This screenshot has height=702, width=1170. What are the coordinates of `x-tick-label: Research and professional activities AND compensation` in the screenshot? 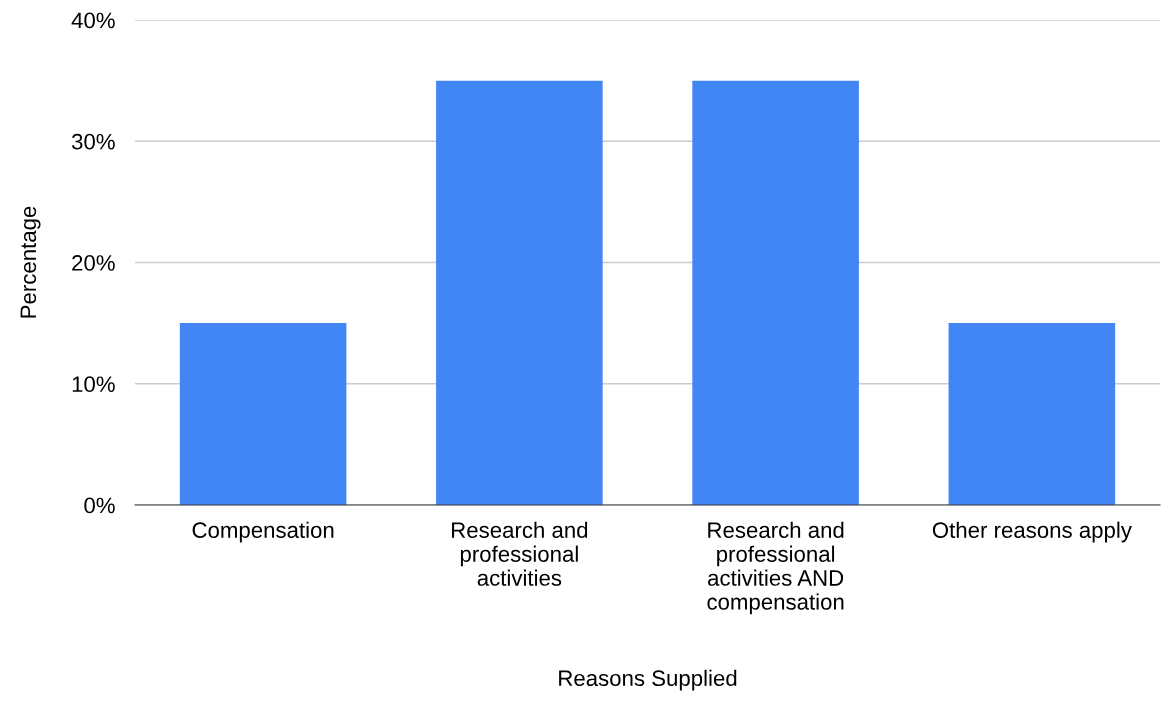 It's located at (775, 568).